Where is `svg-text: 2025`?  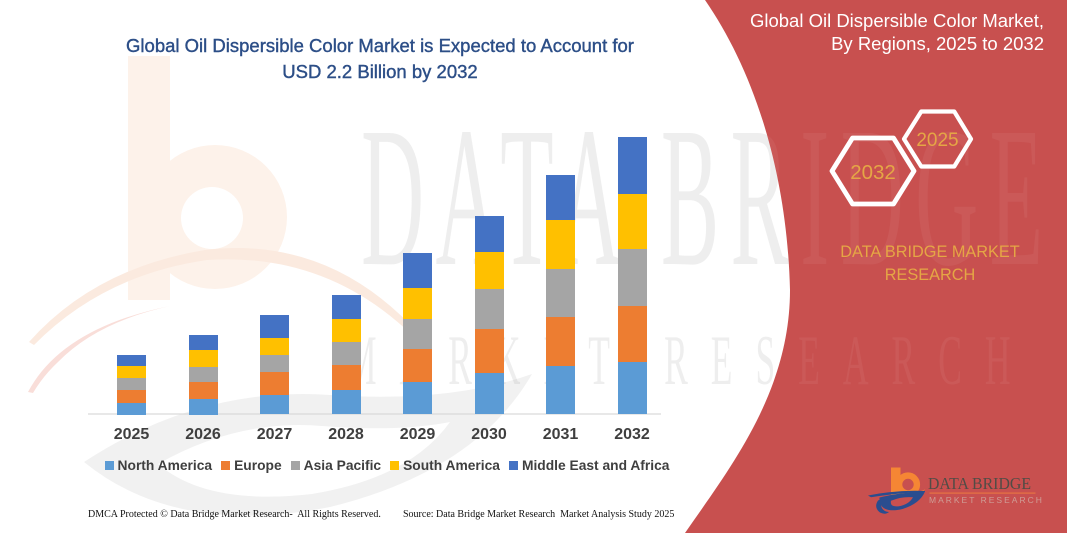 svg-text: 2025 is located at coordinates (937, 140).